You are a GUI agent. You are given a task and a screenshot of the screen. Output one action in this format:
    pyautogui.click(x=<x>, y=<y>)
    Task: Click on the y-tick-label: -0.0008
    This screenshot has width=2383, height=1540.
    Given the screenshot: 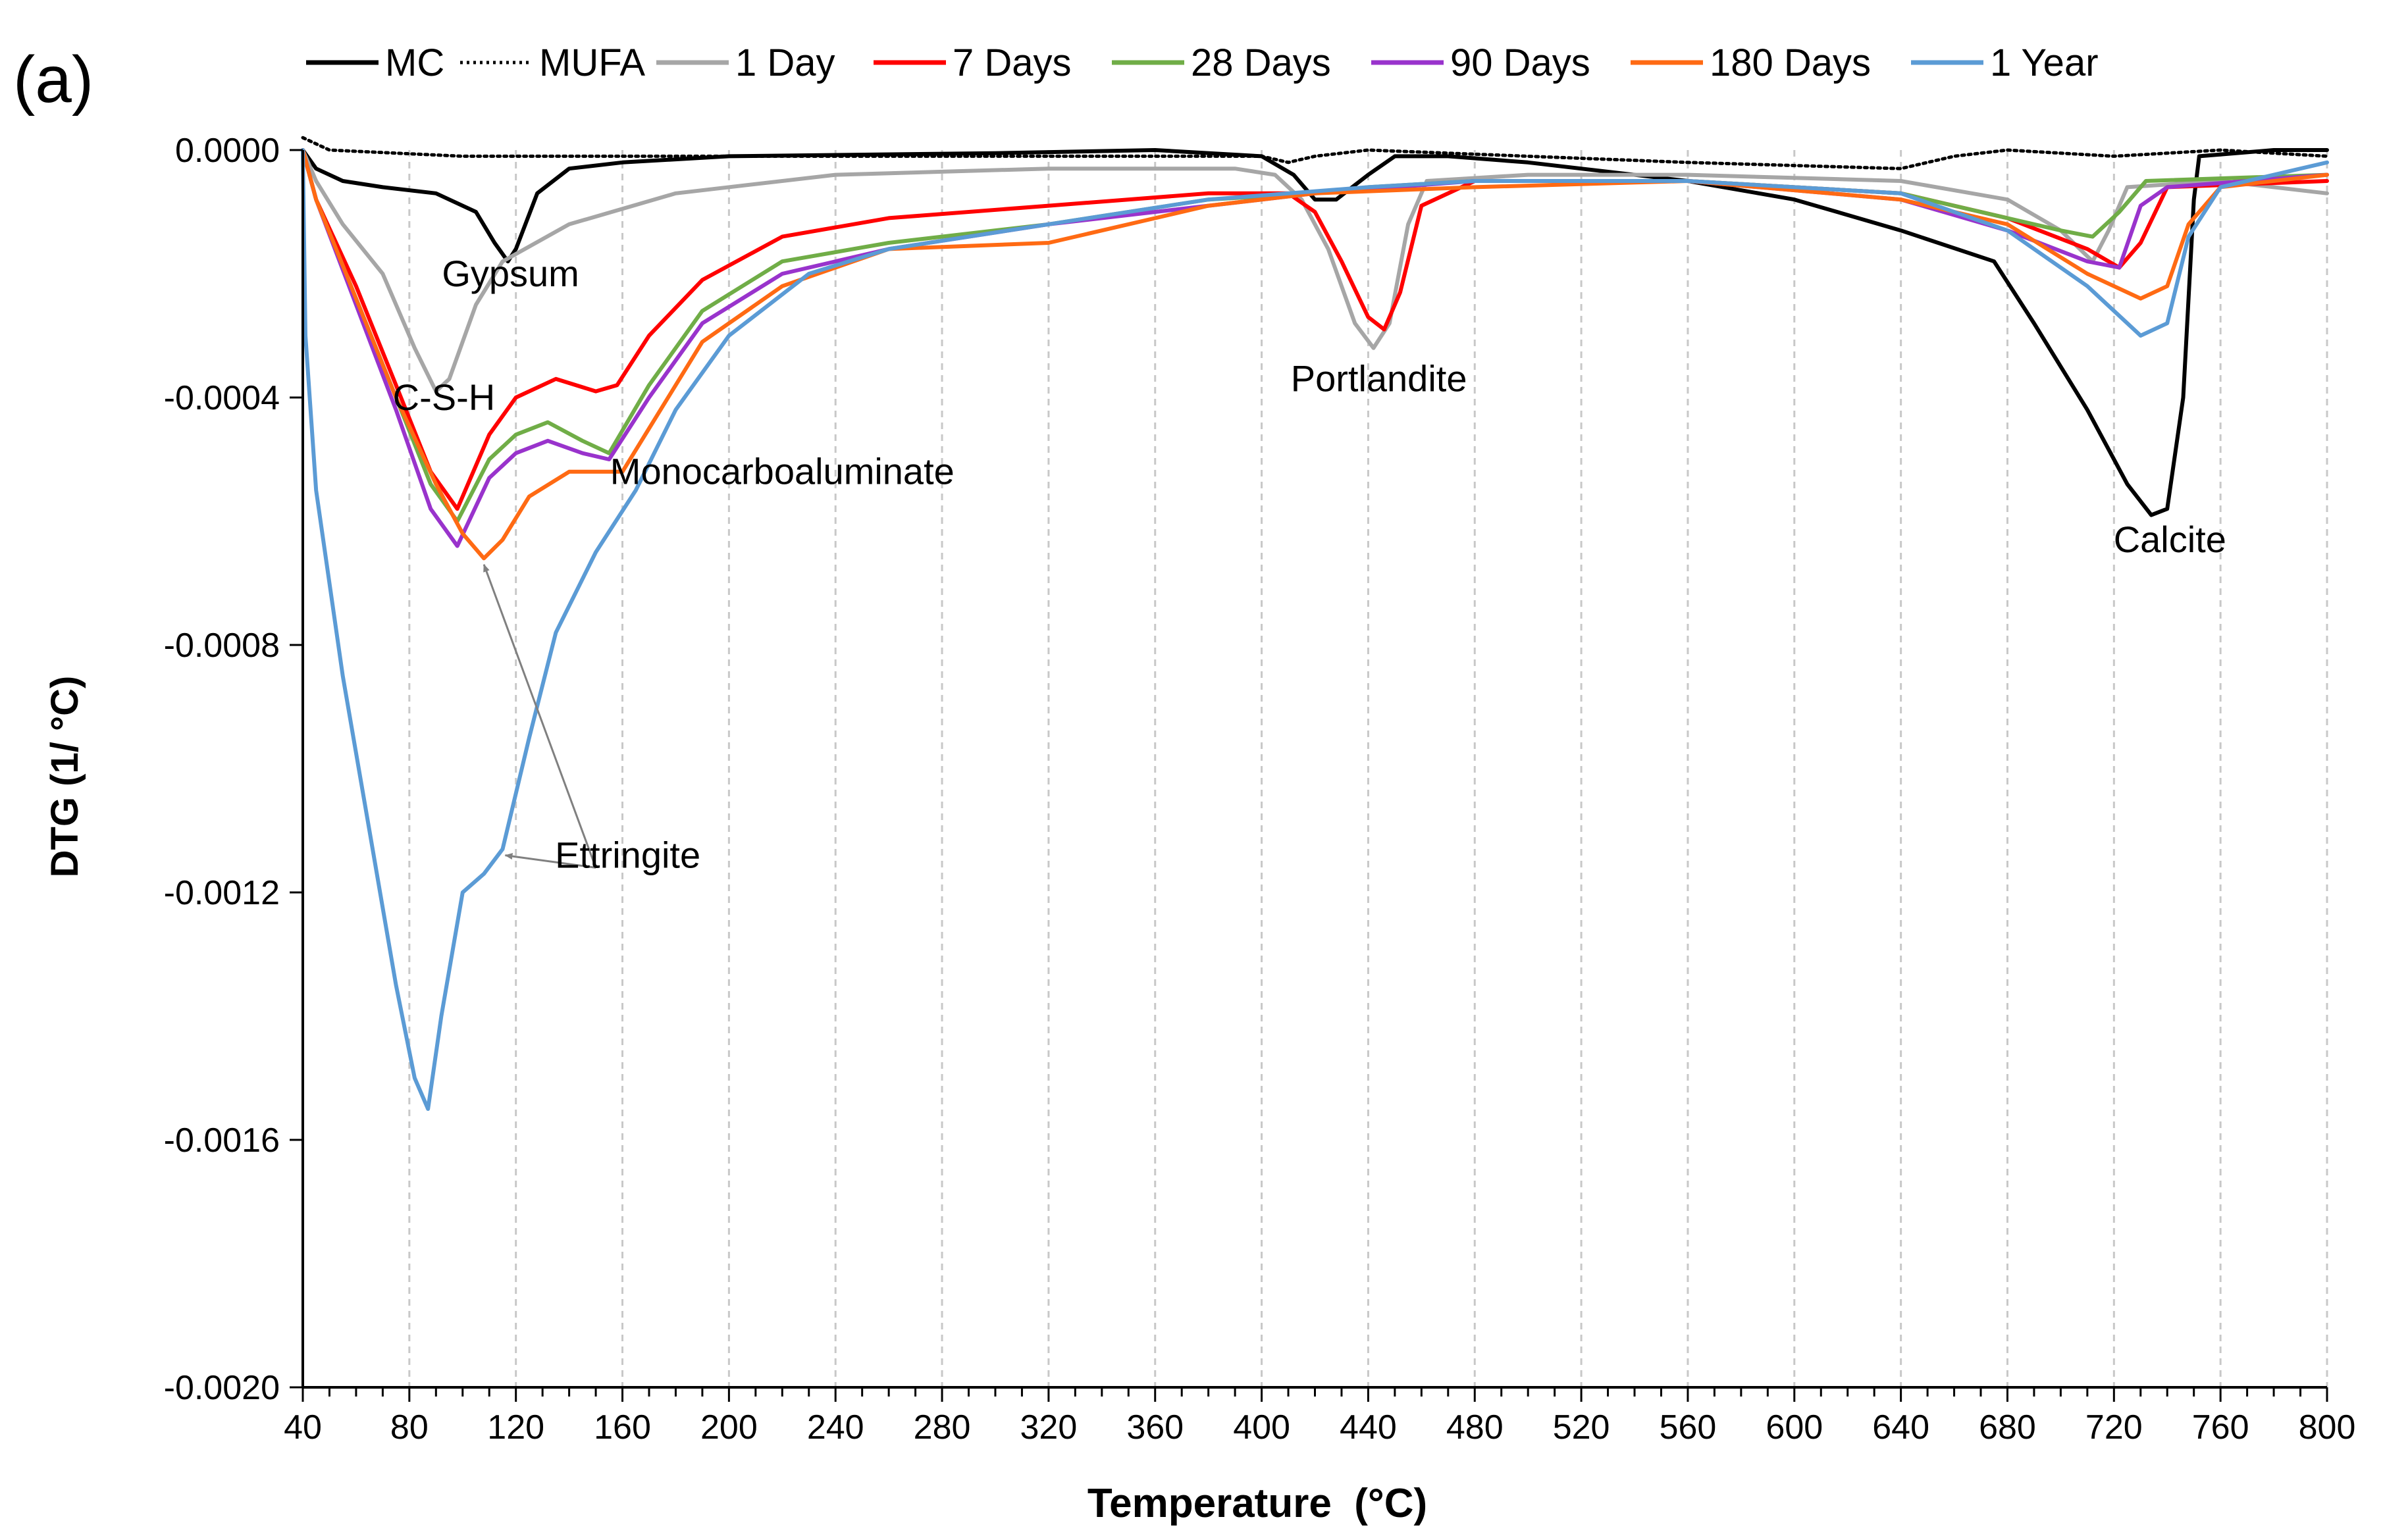 What is the action you would take?
    pyautogui.click(x=222, y=646)
    